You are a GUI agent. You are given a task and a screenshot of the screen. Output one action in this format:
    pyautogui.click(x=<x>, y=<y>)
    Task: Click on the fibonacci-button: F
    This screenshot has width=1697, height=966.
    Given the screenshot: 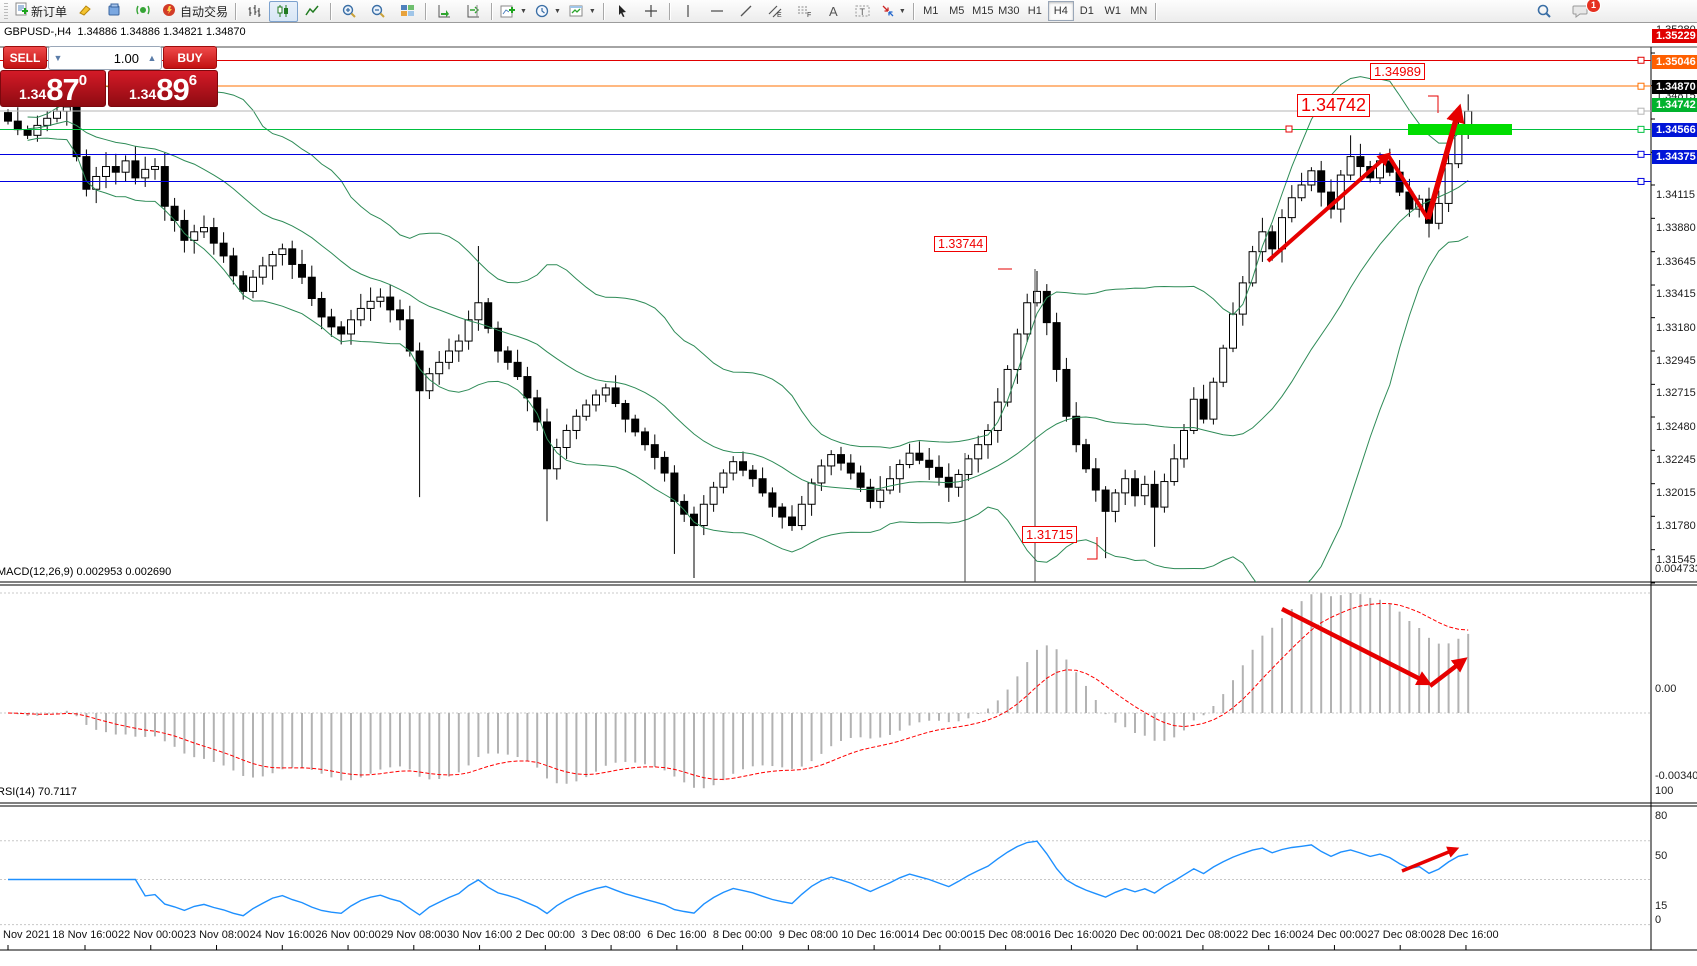 What is the action you would take?
    pyautogui.click(x=804, y=11)
    